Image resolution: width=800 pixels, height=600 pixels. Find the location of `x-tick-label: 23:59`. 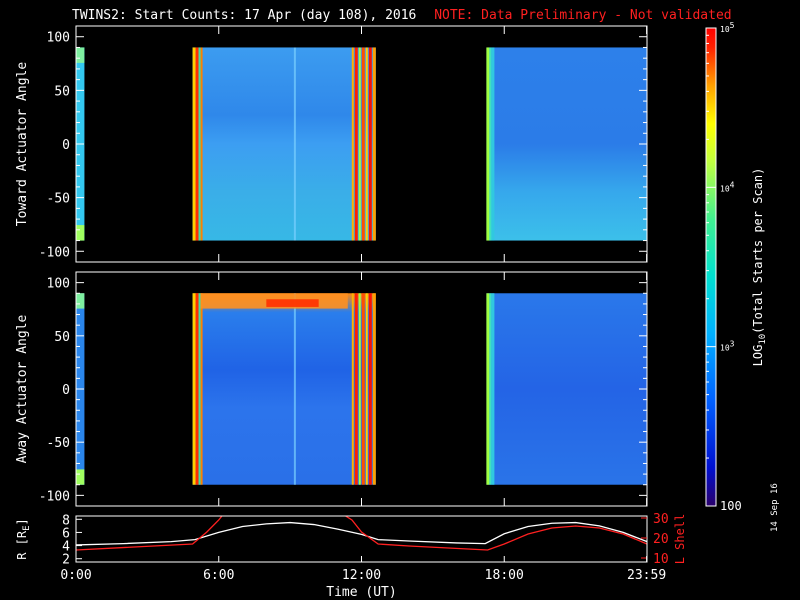

x-tick-label: 23:59 is located at coordinates (646, 575).